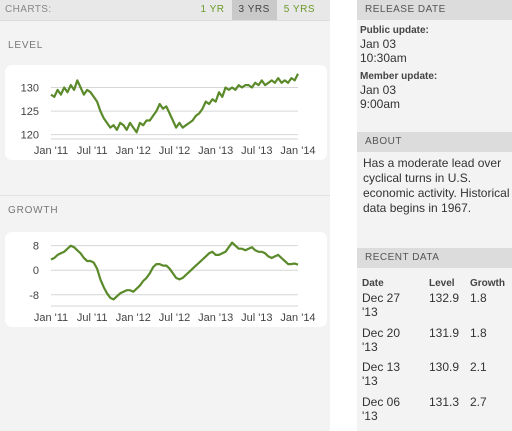 This screenshot has width=512, height=431. I want to click on row-level: 130.9, so click(444, 367).